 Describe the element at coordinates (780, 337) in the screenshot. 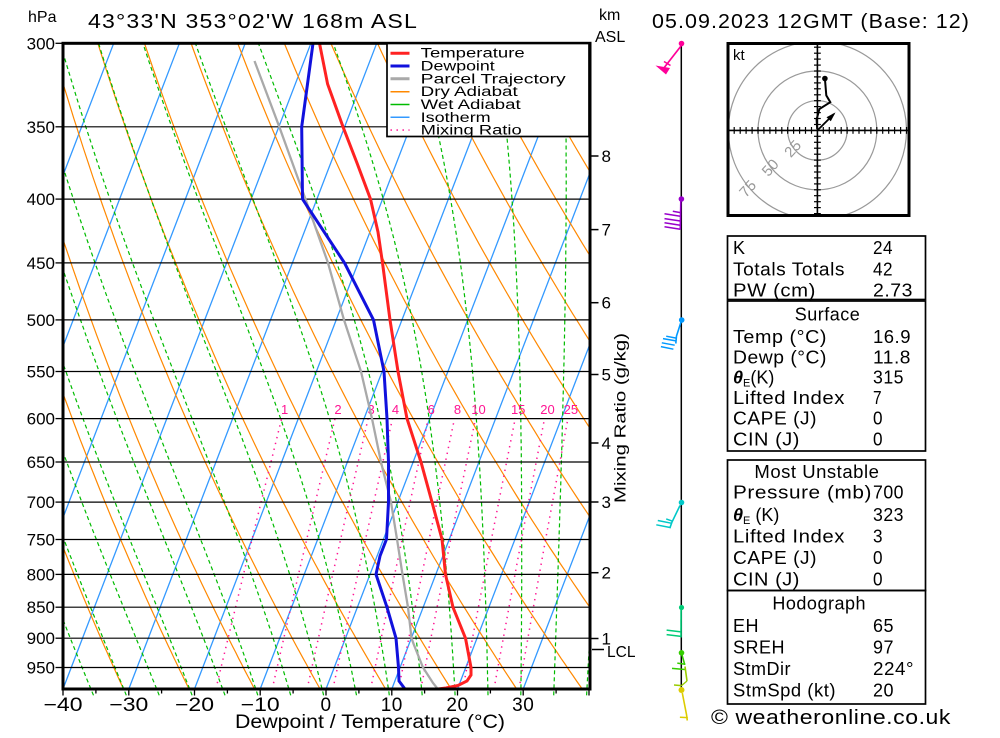

I see `svg-text: Temp (°C)` at that location.